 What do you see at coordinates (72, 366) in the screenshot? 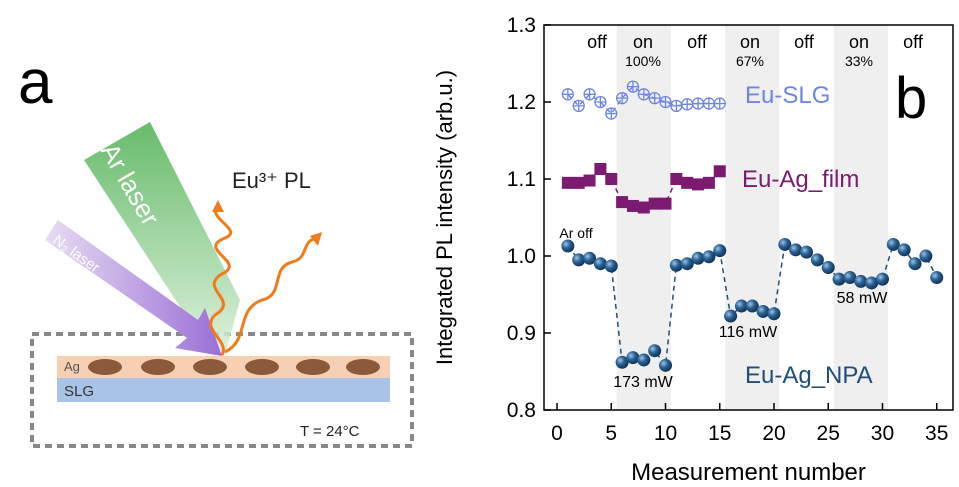
I see `ag-label: Ag` at bounding box center [72, 366].